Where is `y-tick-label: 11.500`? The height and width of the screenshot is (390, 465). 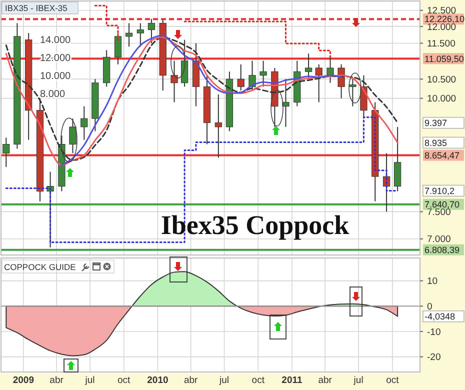
y-tick-label: 11.500 is located at coordinates (441, 44).